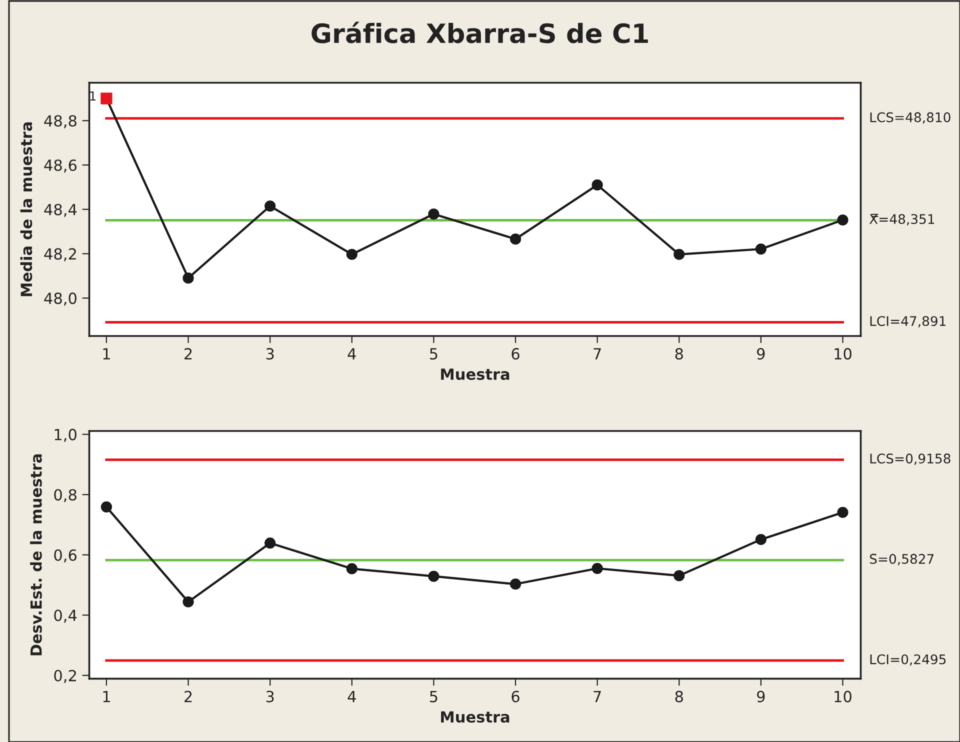 The image size is (960, 742). Describe the element at coordinates (65, 676) in the screenshot. I see `y-tick-label: 0,2` at that location.